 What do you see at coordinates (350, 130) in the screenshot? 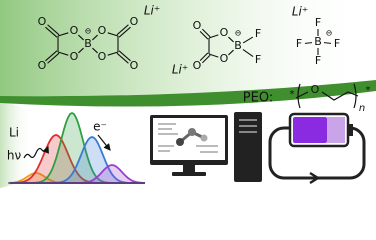
I see `battery-terminal` at bounding box center [350, 130].